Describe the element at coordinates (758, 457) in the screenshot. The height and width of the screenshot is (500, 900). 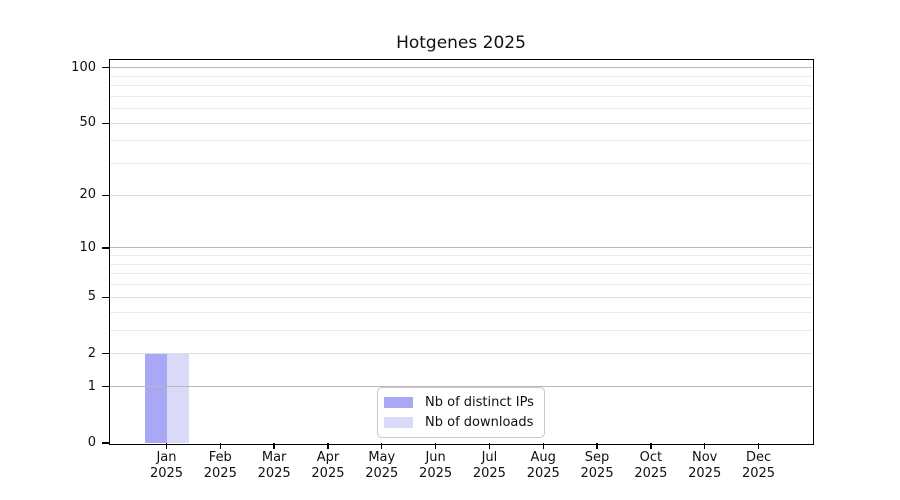
I see `x-tick-month: Dec` at that location.